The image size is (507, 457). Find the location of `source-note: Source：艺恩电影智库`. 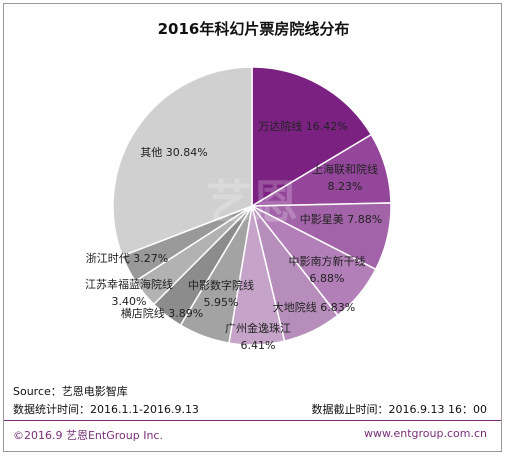

source-note: Source：艺恩电影智库 is located at coordinates (70, 391).